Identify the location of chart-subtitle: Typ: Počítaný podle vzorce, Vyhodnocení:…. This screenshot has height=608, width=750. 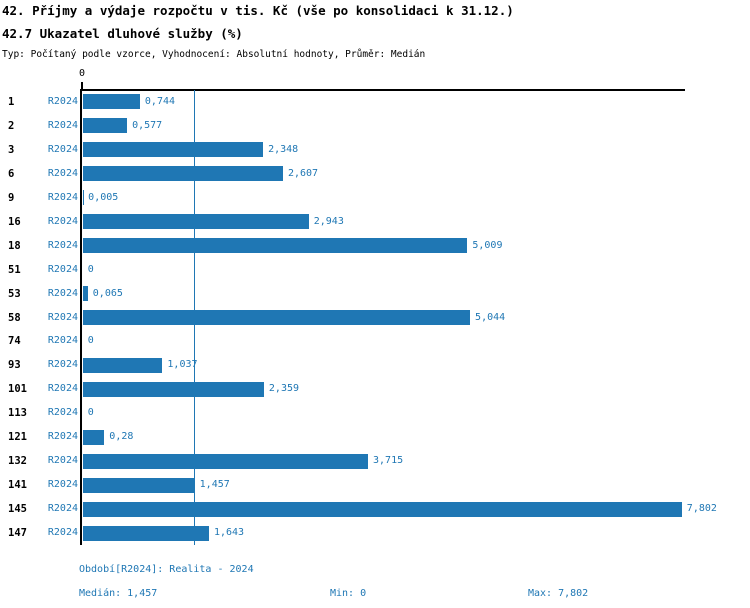
(214, 54).